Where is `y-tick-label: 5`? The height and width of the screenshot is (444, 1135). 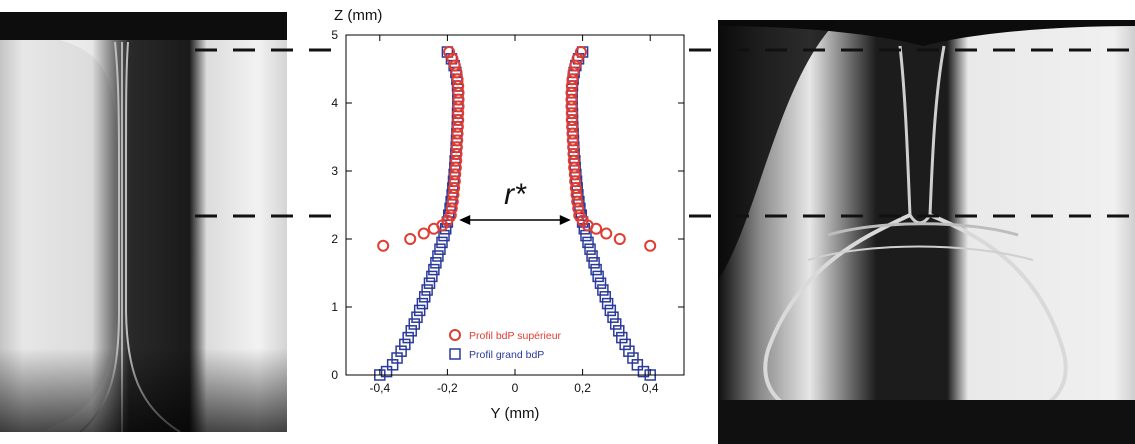 y-tick-label: 5 is located at coordinates (334, 35).